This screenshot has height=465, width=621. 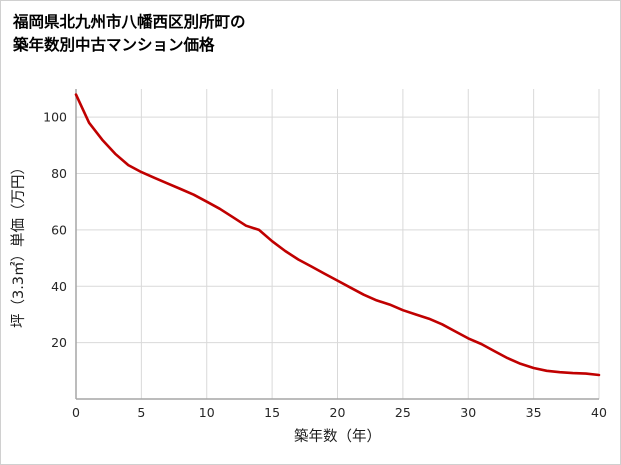 I want to click on y-tick-label: 60, so click(x=59, y=229).